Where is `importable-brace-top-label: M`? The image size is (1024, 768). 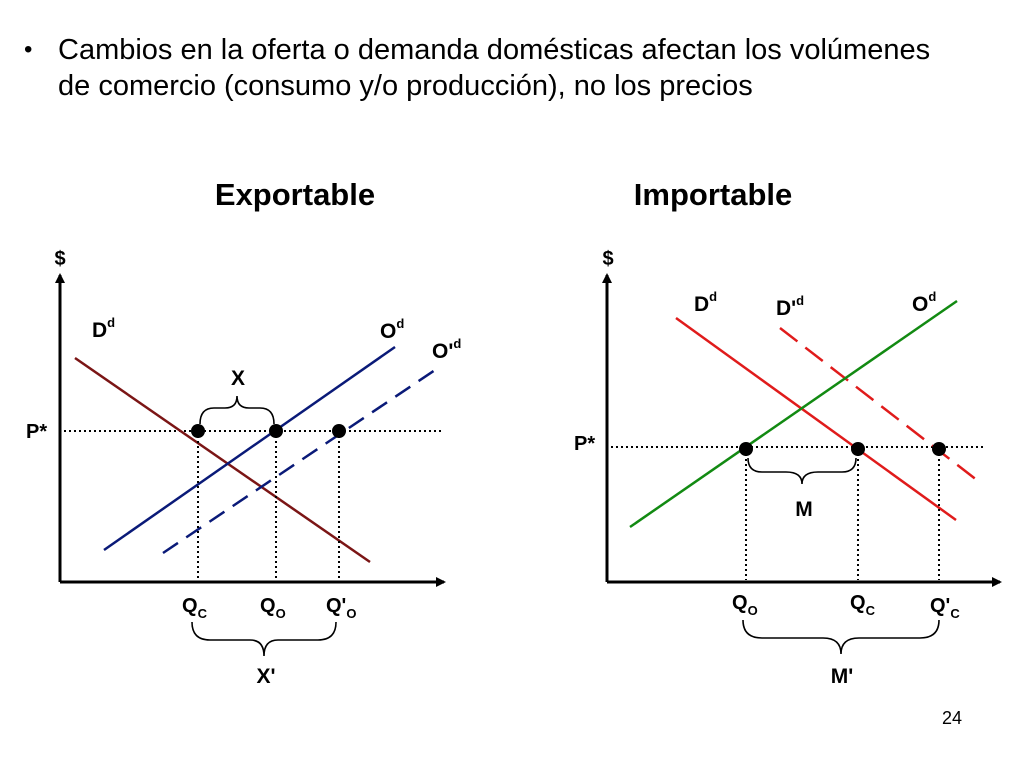
importable-brace-top-label: M is located at coordinates (804, 509).